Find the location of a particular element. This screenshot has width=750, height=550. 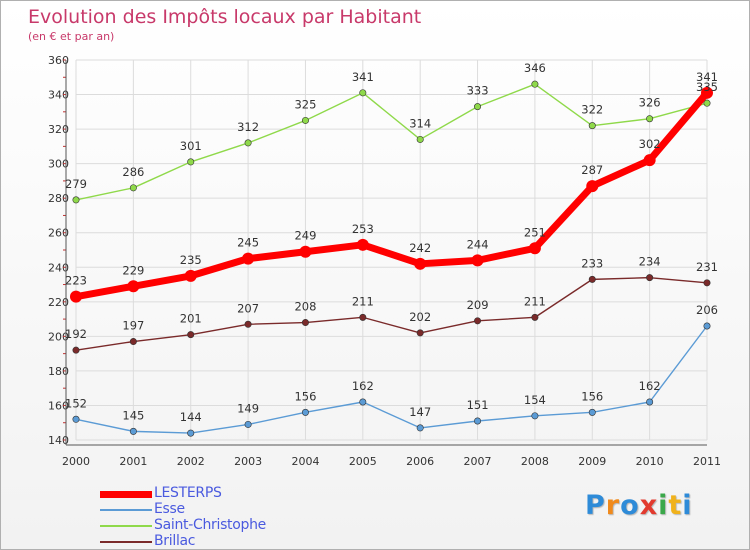

x-tick-label: 2009 is located at coordinates (592, 461).